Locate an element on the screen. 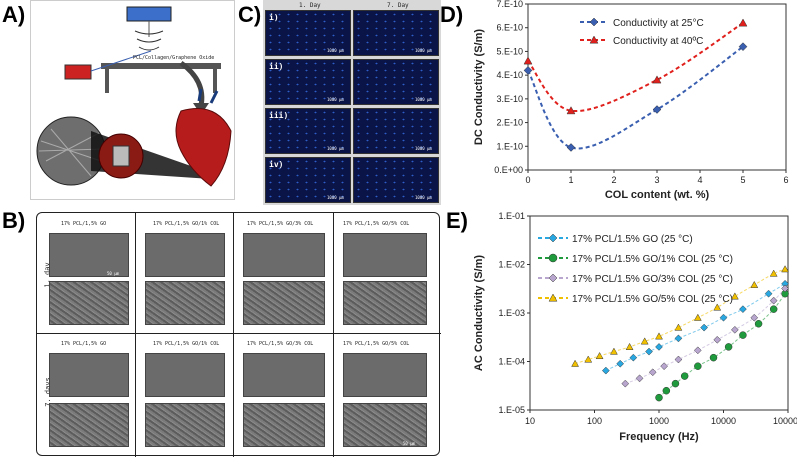 Image resolution: width=797 pixels, height=464 pixels. x-tick-label: 0 is located at coordinates (527, 180).